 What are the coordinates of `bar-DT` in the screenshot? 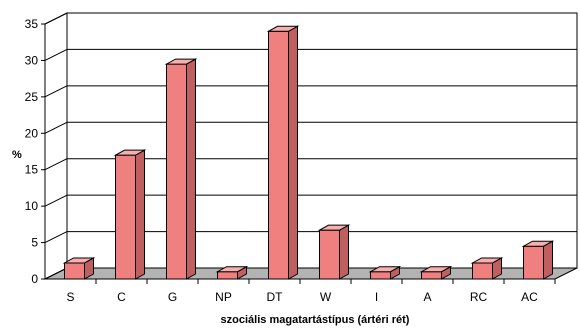 It's located at (283, 152).